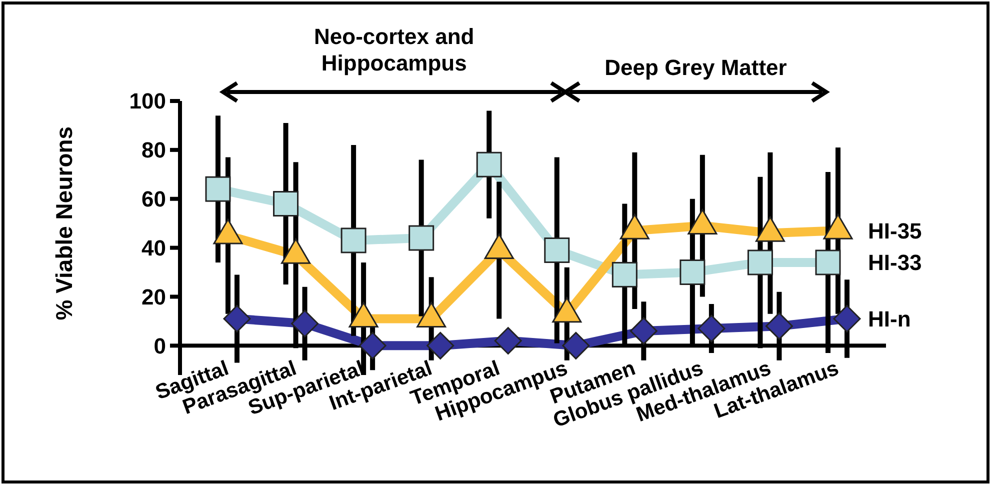  I want to click on y-tick-label: 80, so click(154, 150).